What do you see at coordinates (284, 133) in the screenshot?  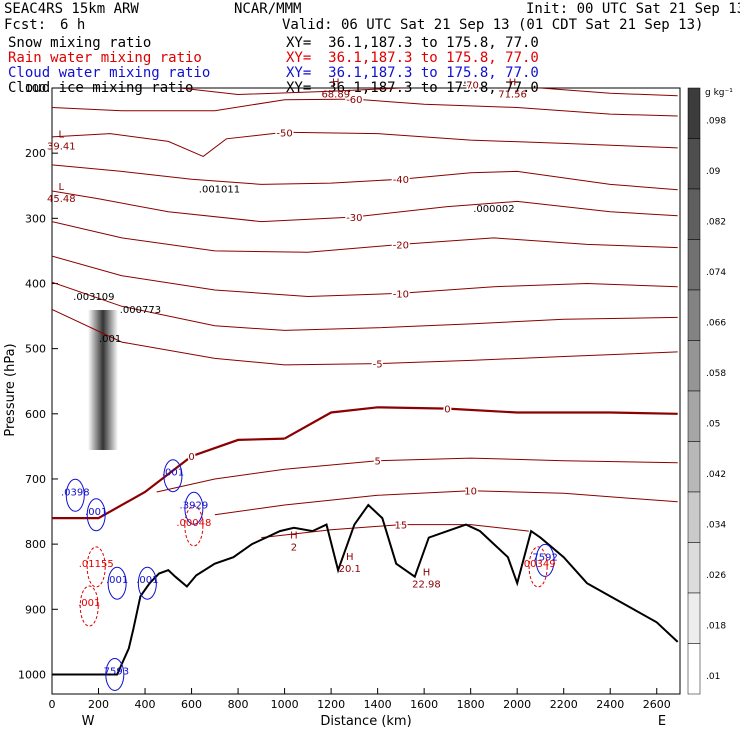 I see `temperature-contour-label: -50` at bounding box center [284, 133].